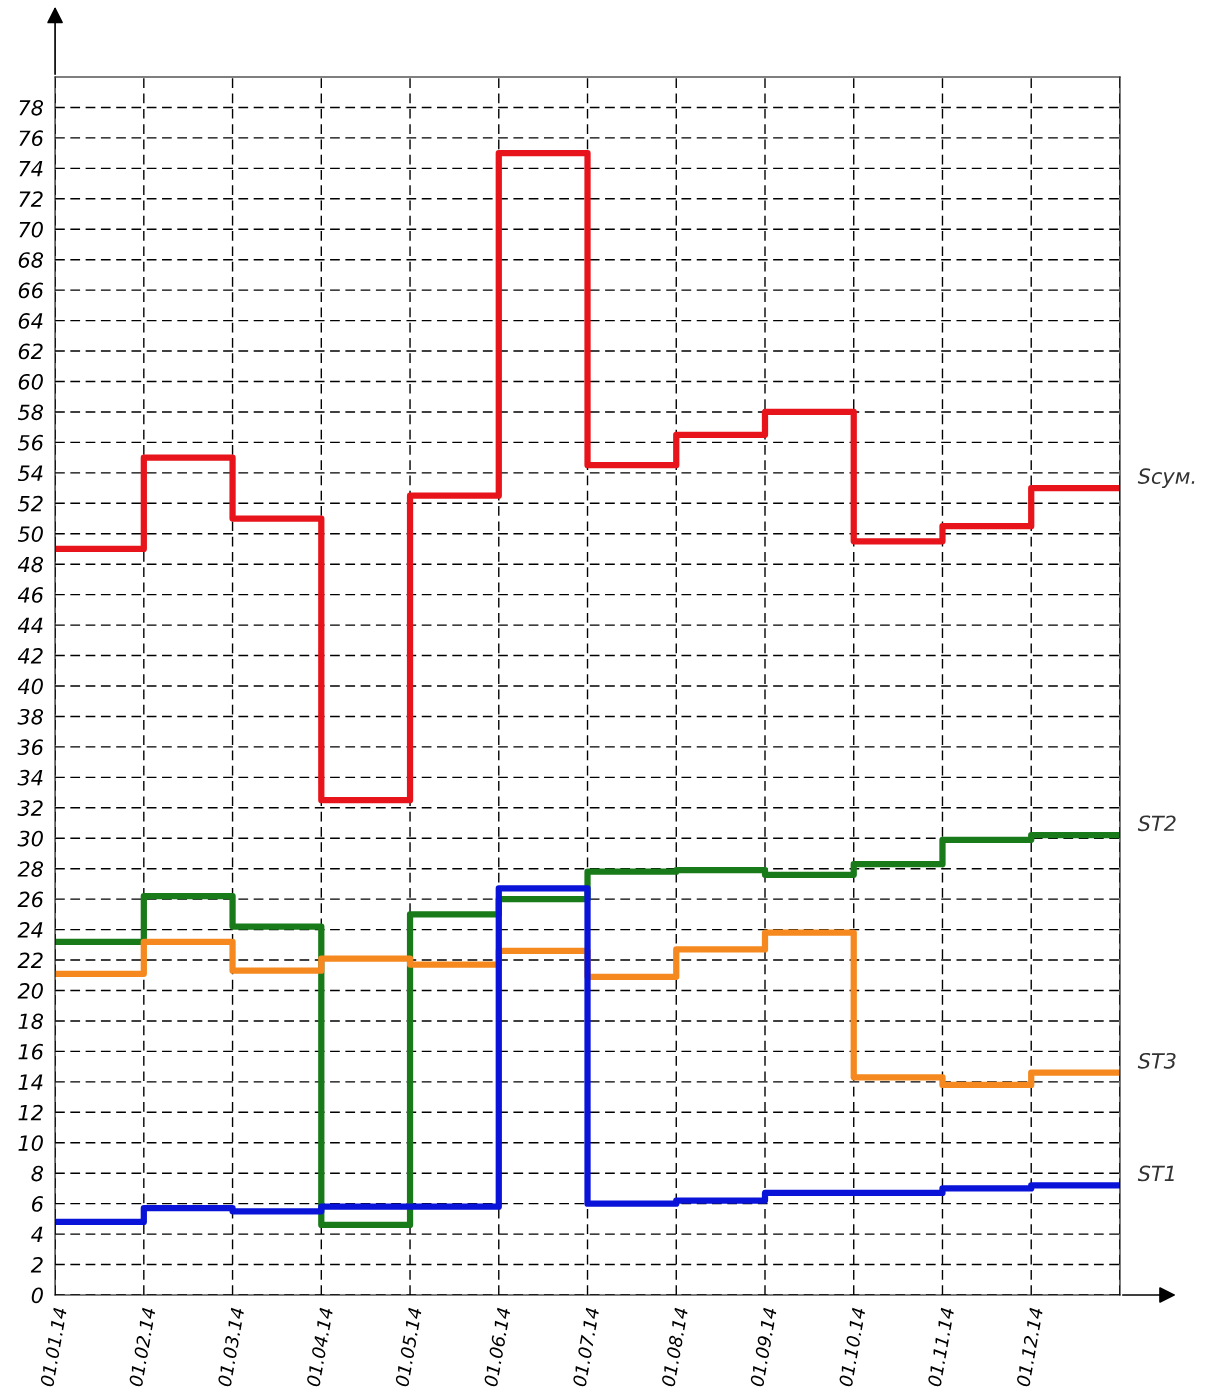  I want to click on x-tick-label: 01.06.14, so click(497, 1347).